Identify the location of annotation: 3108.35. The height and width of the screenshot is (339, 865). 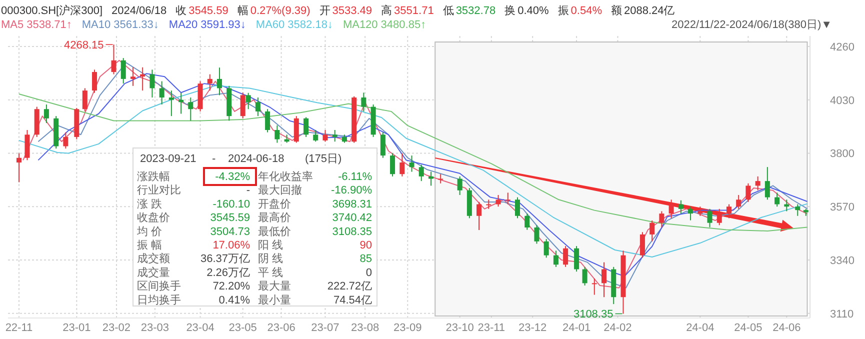
(352, 232).